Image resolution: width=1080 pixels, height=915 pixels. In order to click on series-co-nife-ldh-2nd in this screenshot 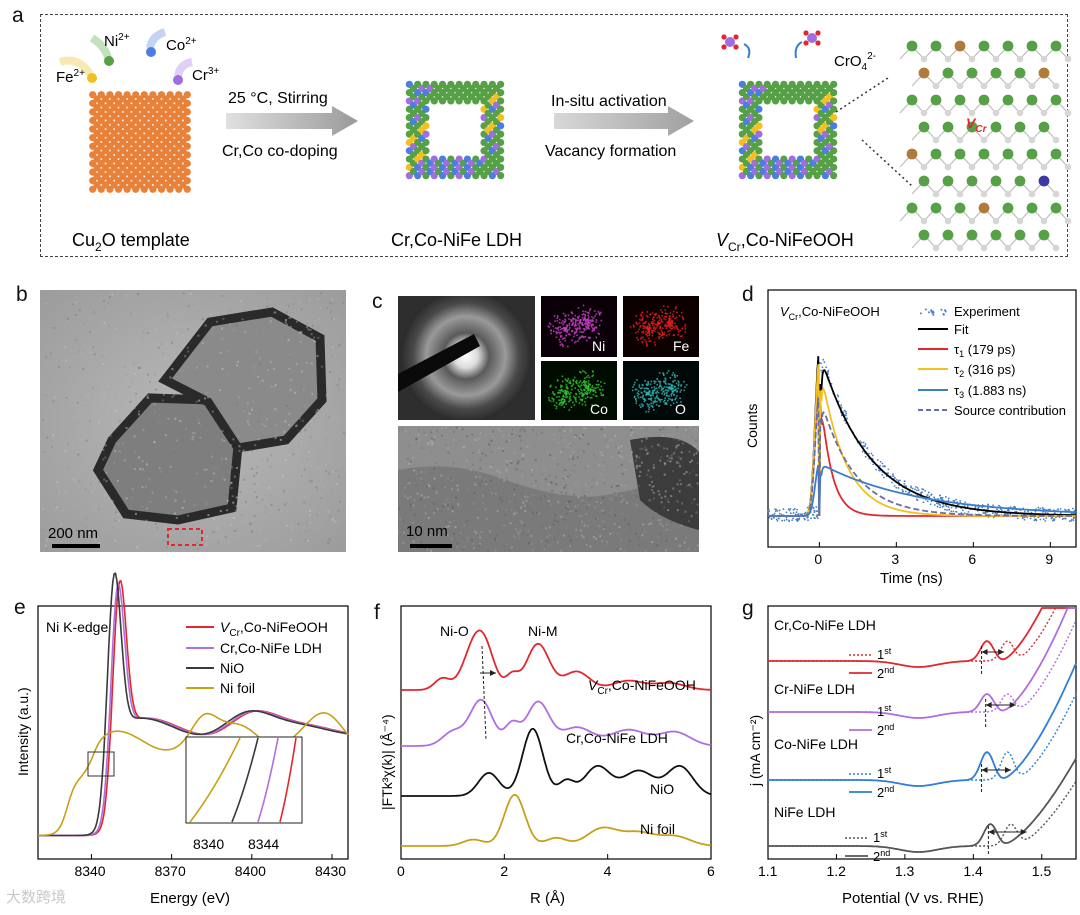, I will do `click(922, 724)`.